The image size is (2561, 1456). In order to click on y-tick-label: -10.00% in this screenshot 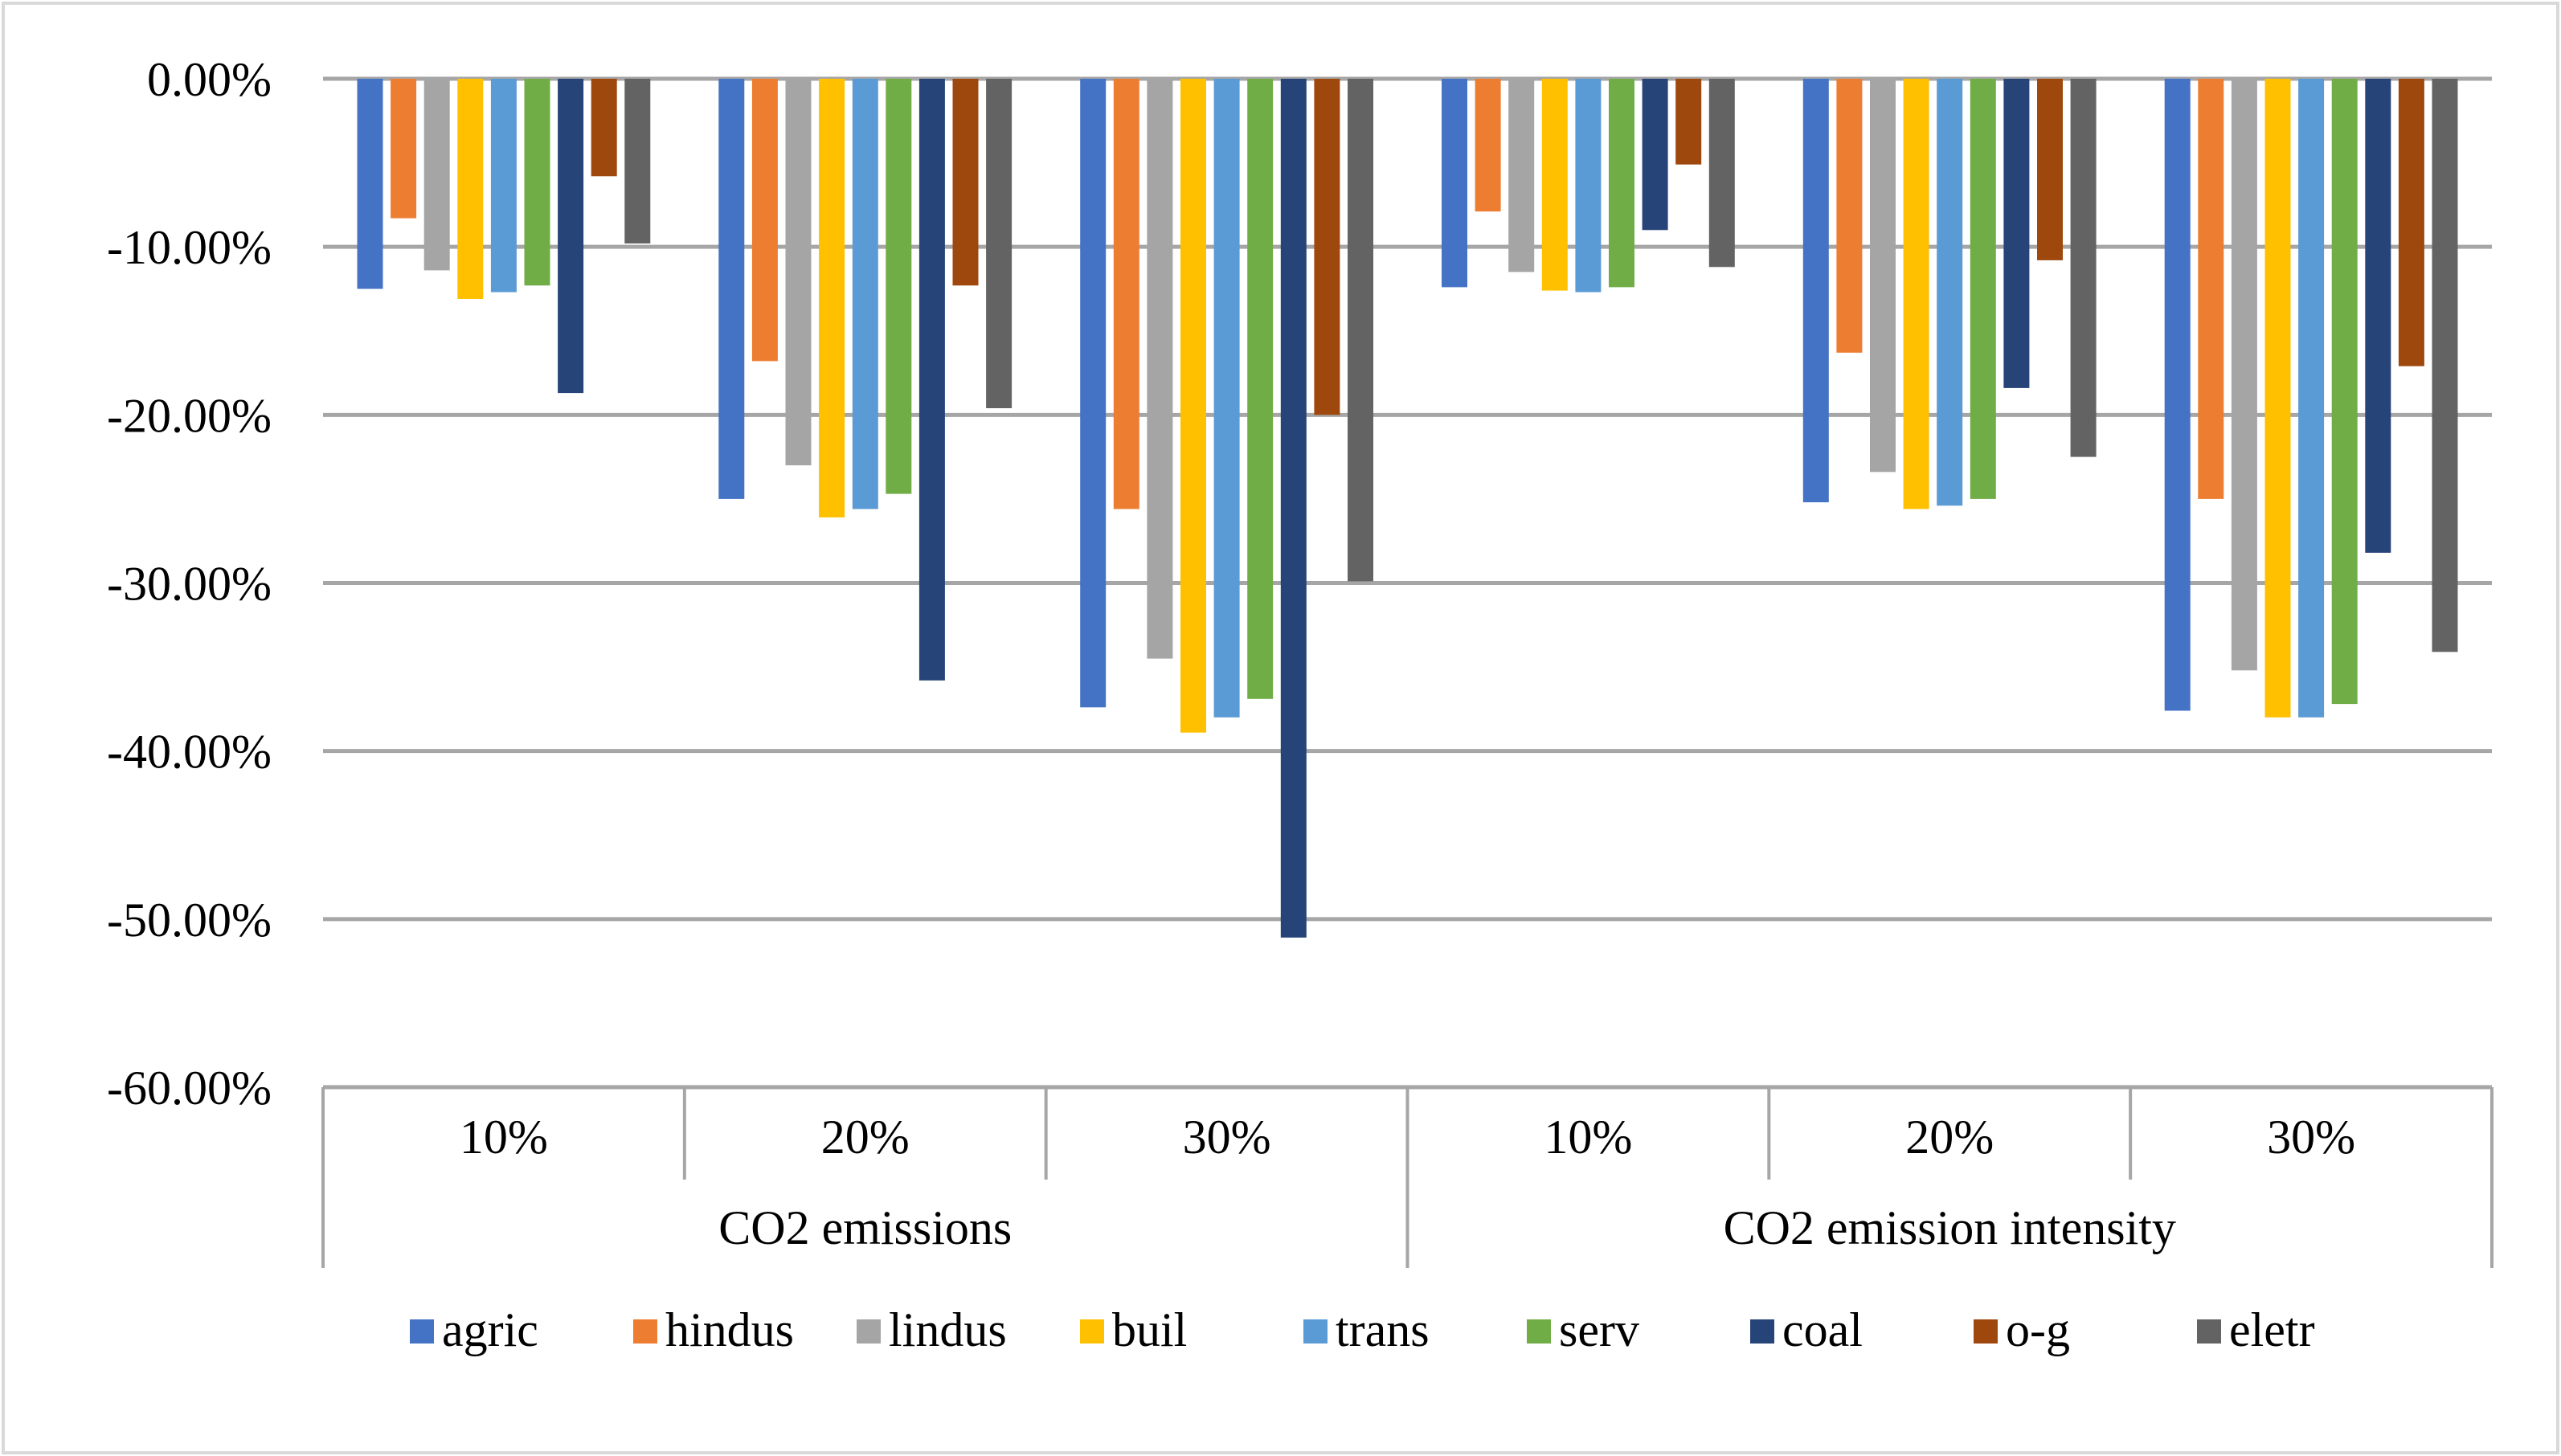, I will do `click(189, 247)`.